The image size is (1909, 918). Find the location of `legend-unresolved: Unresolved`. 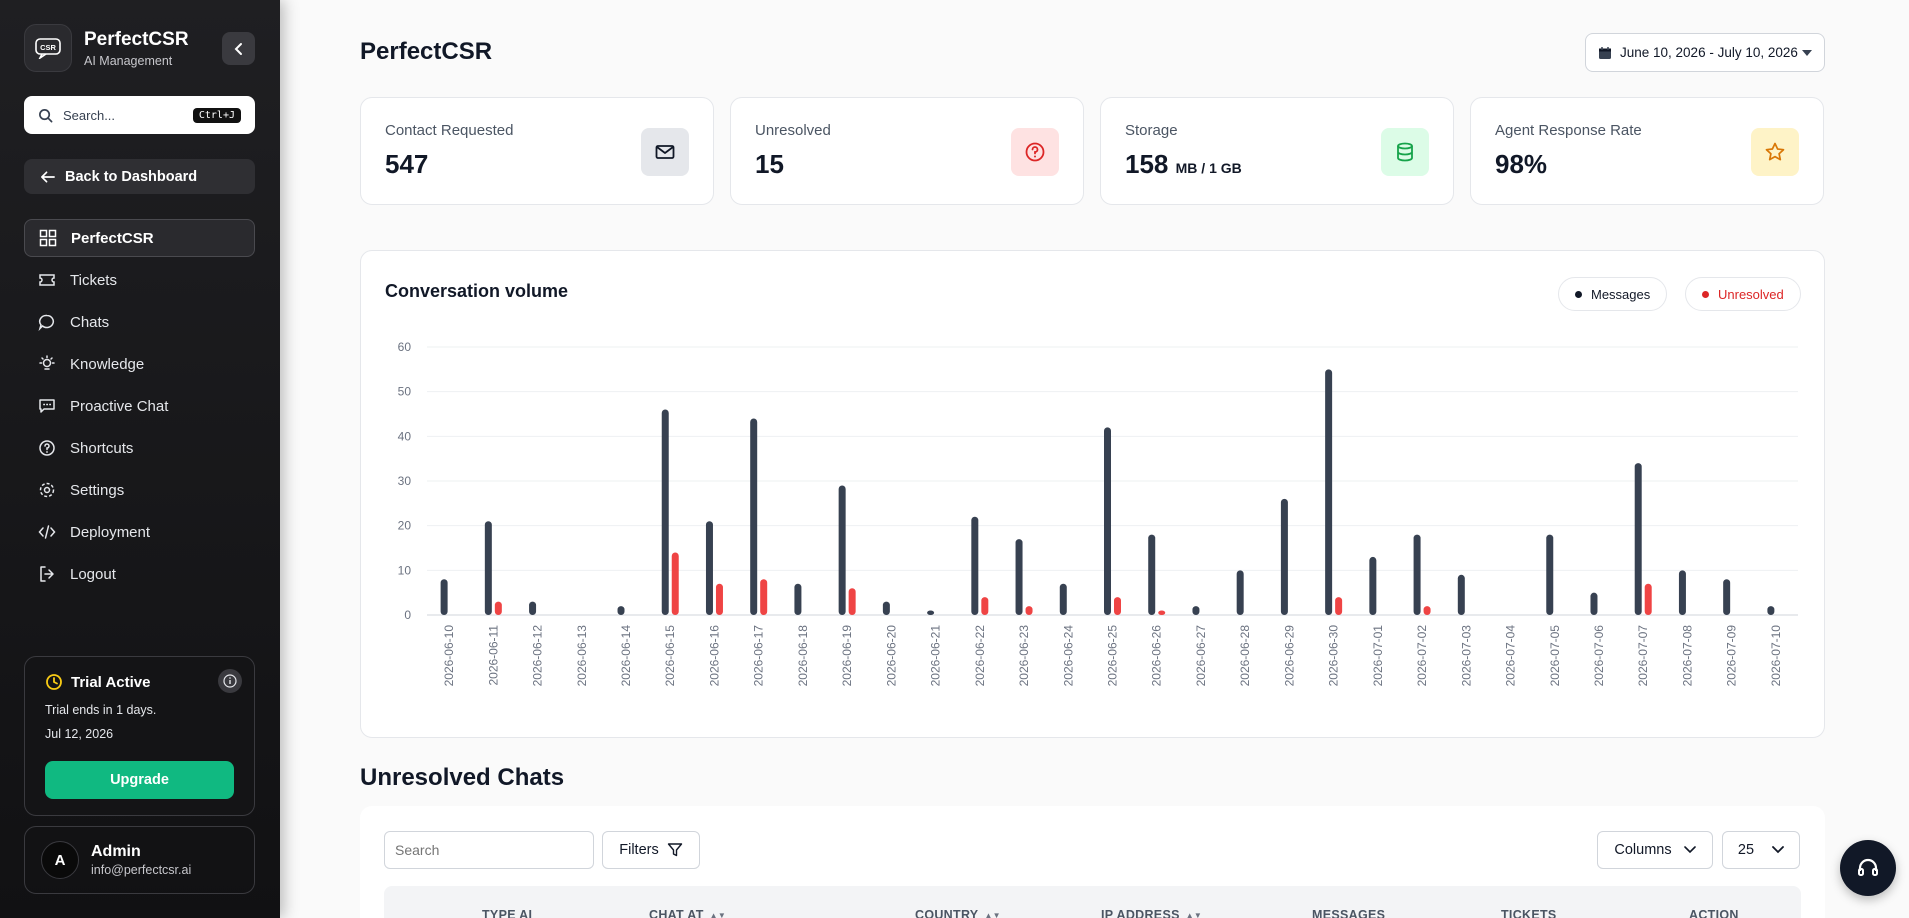

legend-unresolved: Unresolved is located at coordinates (1743, 294).